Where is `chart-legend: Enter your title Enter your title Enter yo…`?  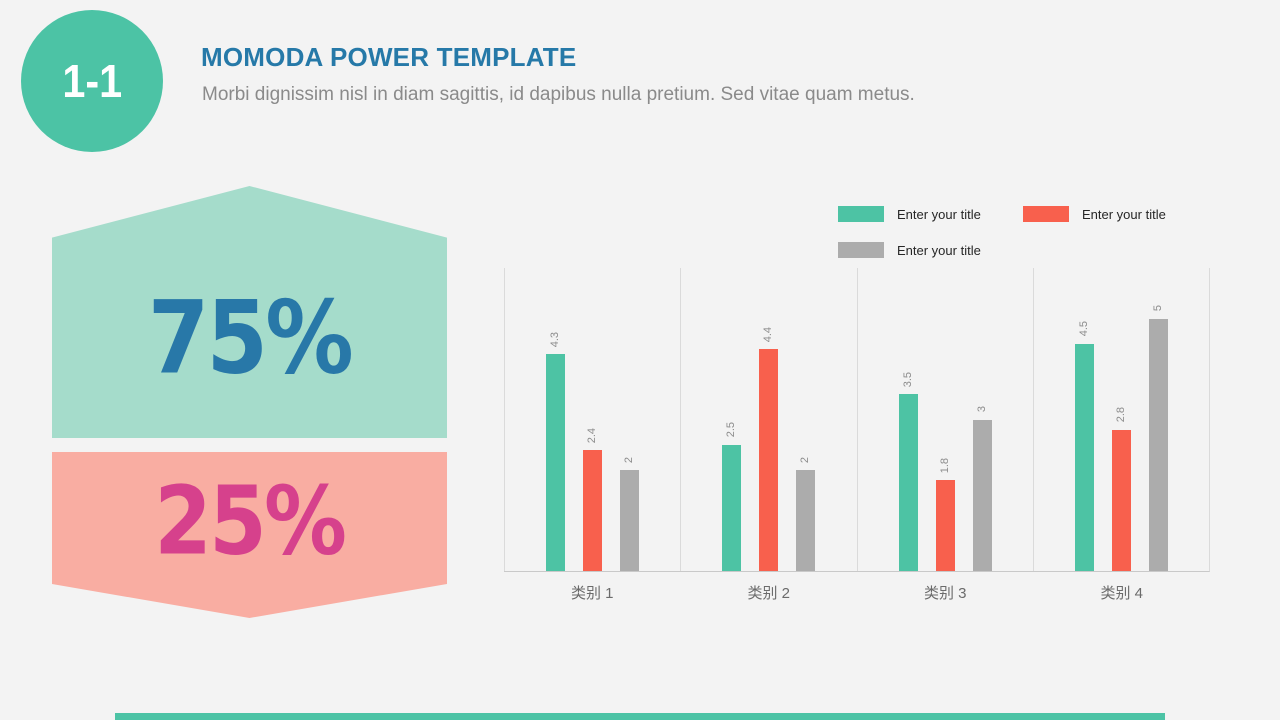
chart-legend: Enter your title Enter your title Enter yo… is located at coordinates (1028, 242).